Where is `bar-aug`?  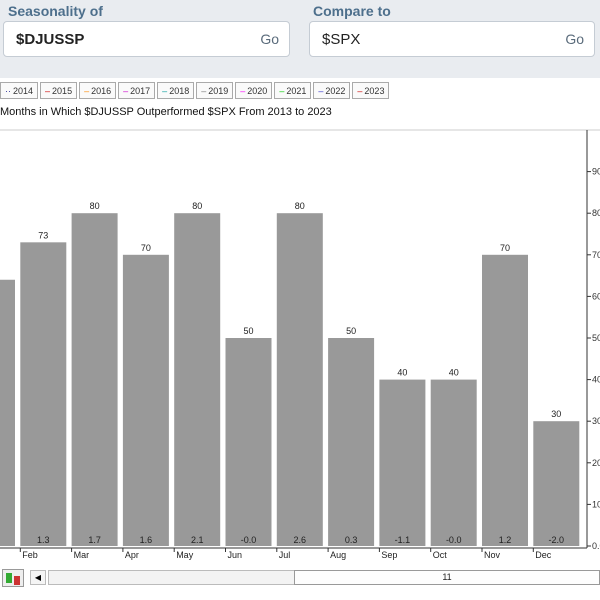 bar-aug is located at coordinates (351, 442).